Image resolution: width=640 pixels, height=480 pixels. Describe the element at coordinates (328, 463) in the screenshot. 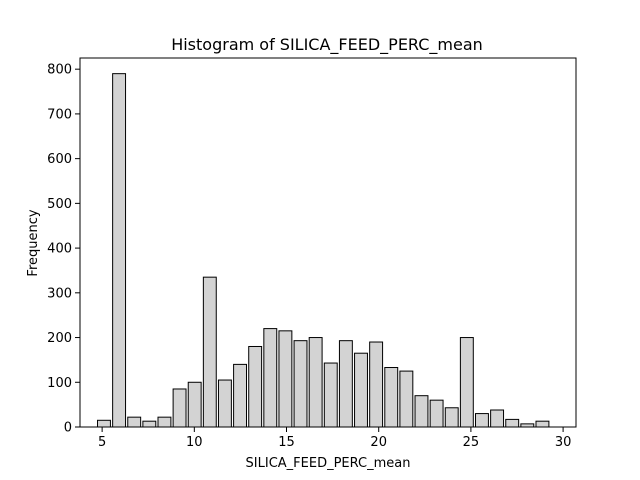

I see `x-axis-label: SILICA_FEED_PERC_mean` at that location.